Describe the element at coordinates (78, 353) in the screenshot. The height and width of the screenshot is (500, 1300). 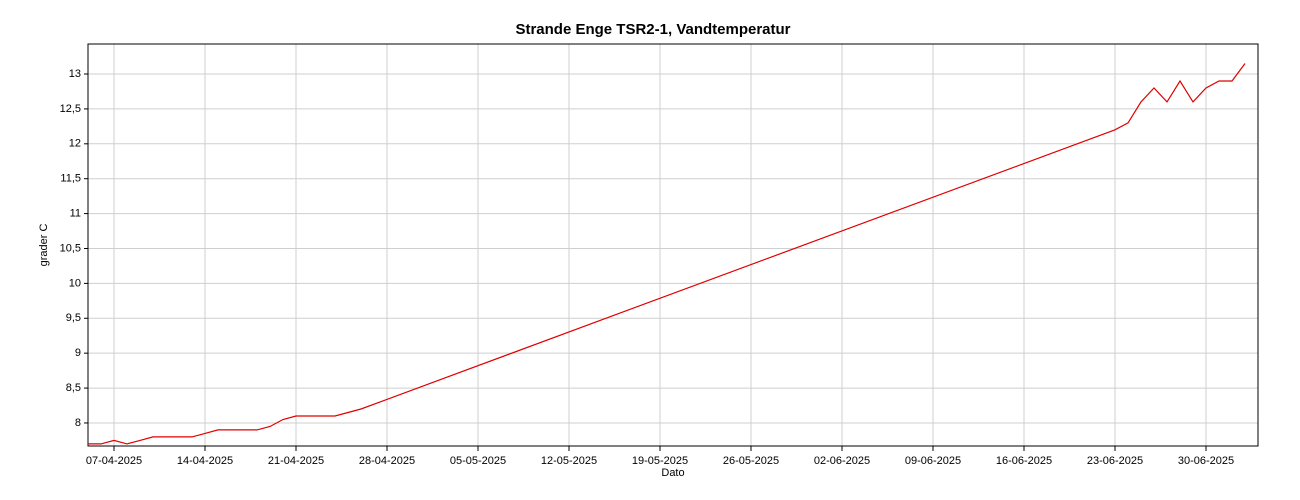
I see `y-tick-label: 9` at that location.